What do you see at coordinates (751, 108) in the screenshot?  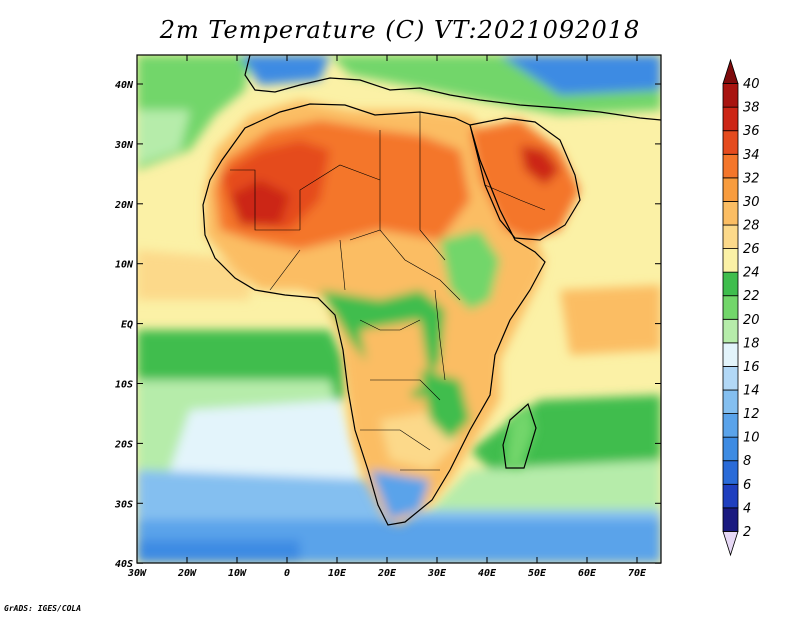 I see `colorbar-label: 38` at bounding box center [751, 108].